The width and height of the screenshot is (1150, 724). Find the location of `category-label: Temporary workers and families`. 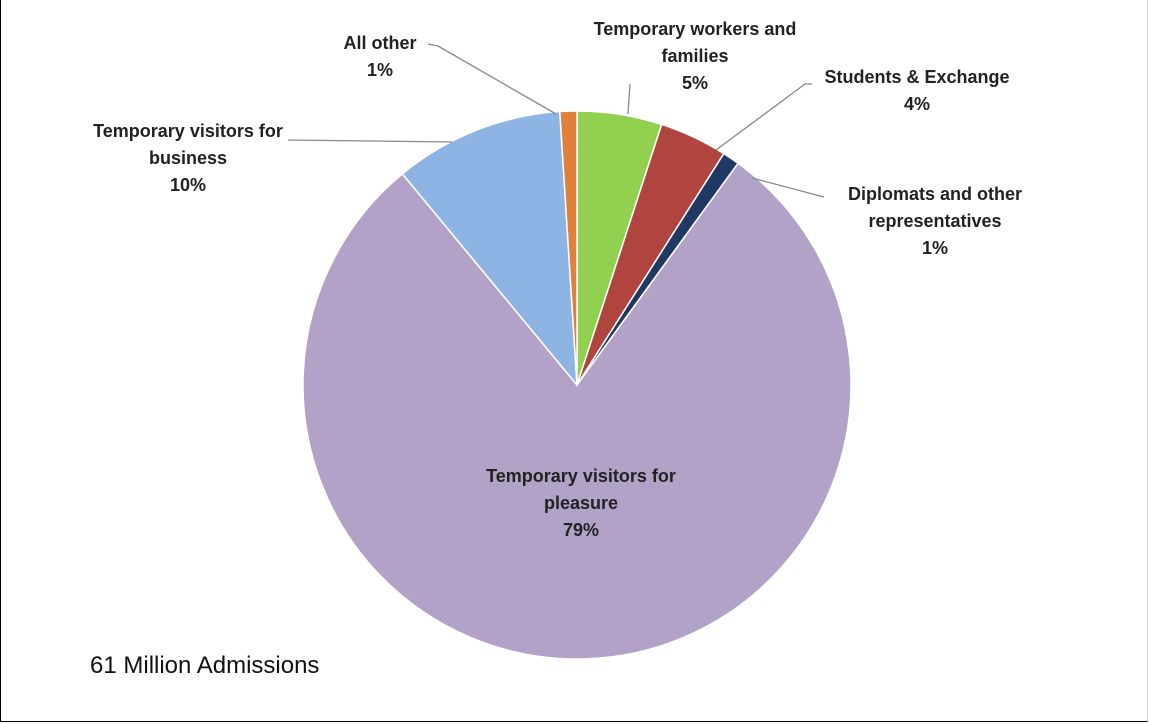

category-label: Temporary workers and families is located at coordinates (695, 42).